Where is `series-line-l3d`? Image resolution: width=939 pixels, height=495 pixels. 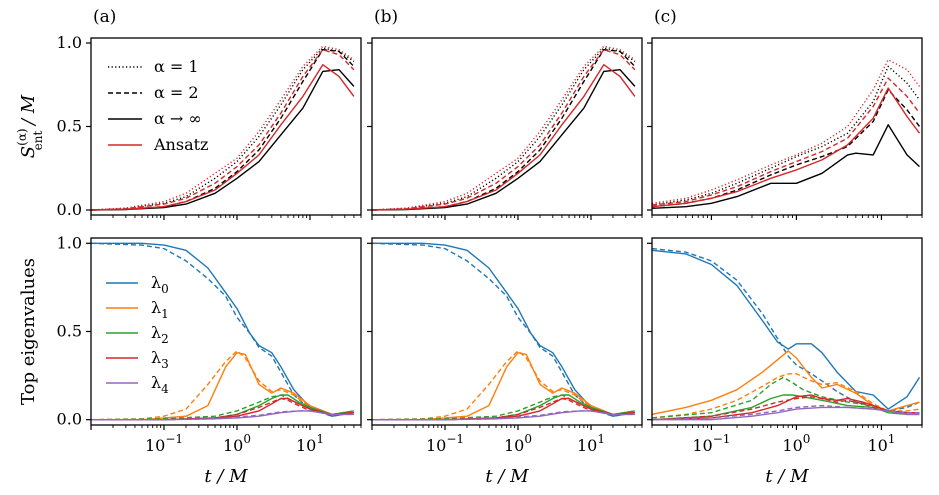 series-line-l3d is located at coordinates (786, 408).